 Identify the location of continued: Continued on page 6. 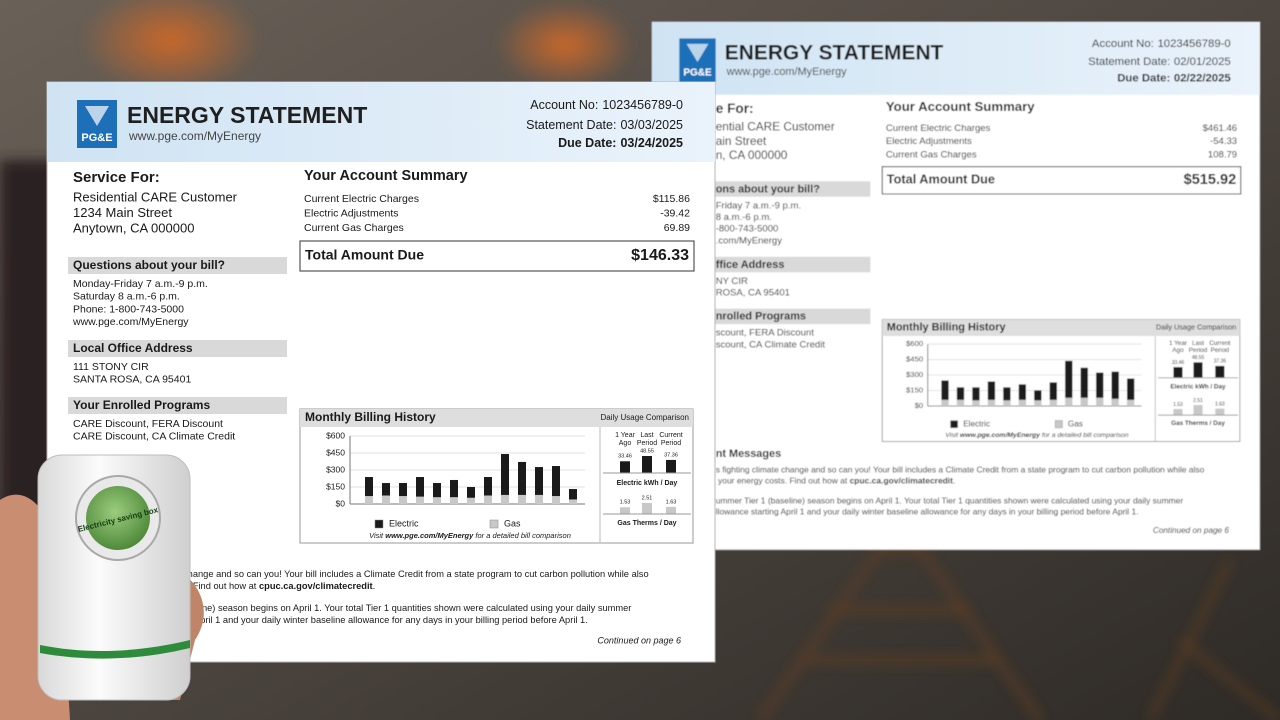
(639, 640).